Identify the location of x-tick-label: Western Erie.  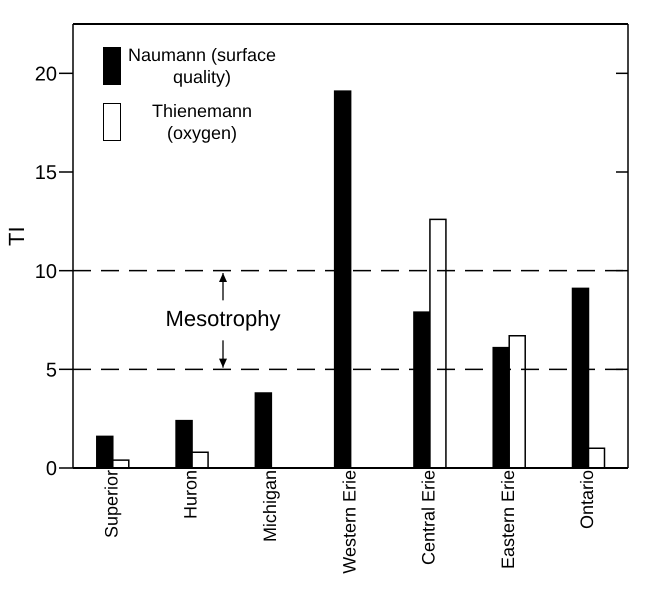
(349, 522).